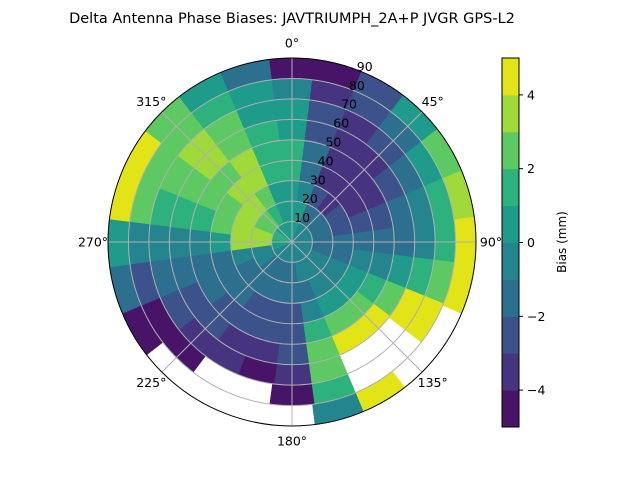 The height and width of the screenshot is (480, 640). What do you see at coordinates (93, 242) in the screenshot?
I see `theta-tick-label: 270°` at bounding box center [93, 242].